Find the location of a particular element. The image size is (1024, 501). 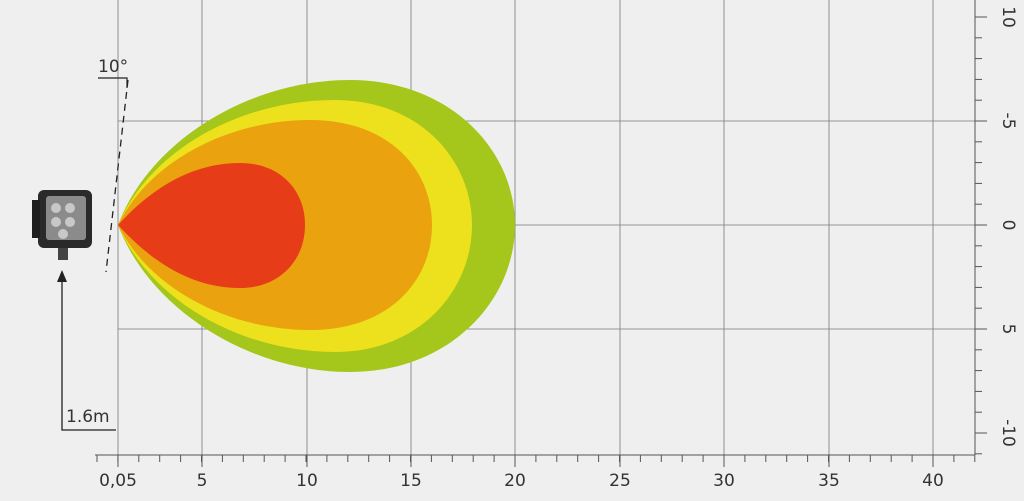

height-arrowhead is located at coordinates (62, 276).